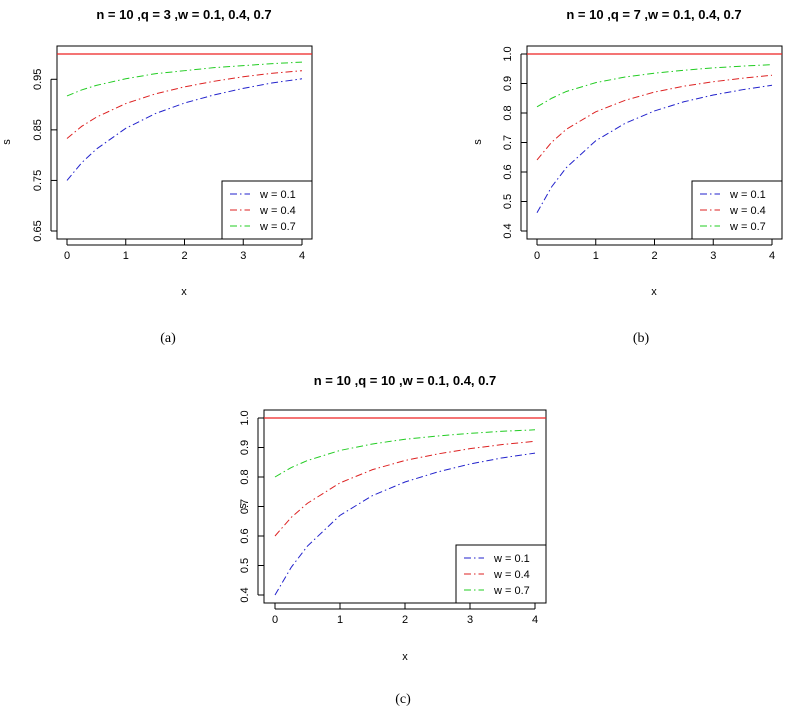 The width and height of the screenshot is (806, 712). What do you see at coordinates (403, 699) in the screenshot?
I see `panel-caption: (c)` at bounding box center [403, 699].